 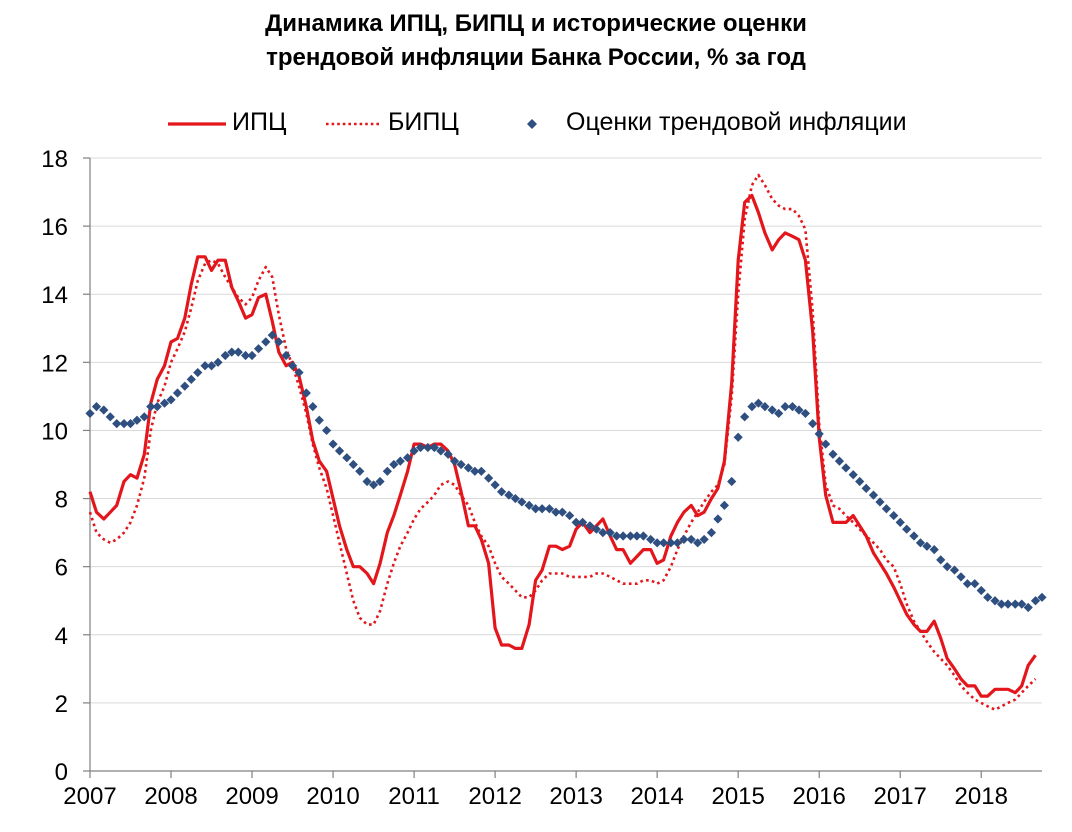 What do you see at coordinates (251, 796) in the screenshot?
I see `x-tick-label: 2009` at bounding box center [251, 796].